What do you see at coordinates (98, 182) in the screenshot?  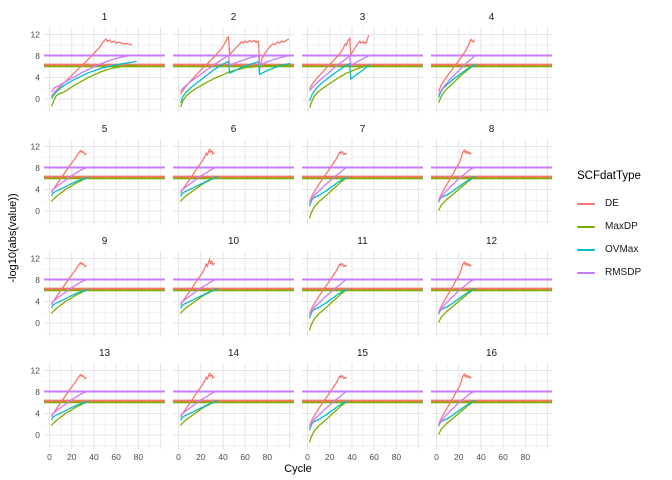 I see `facet-plot-area: 0 4 8 12` at bounding box center [98, 182].